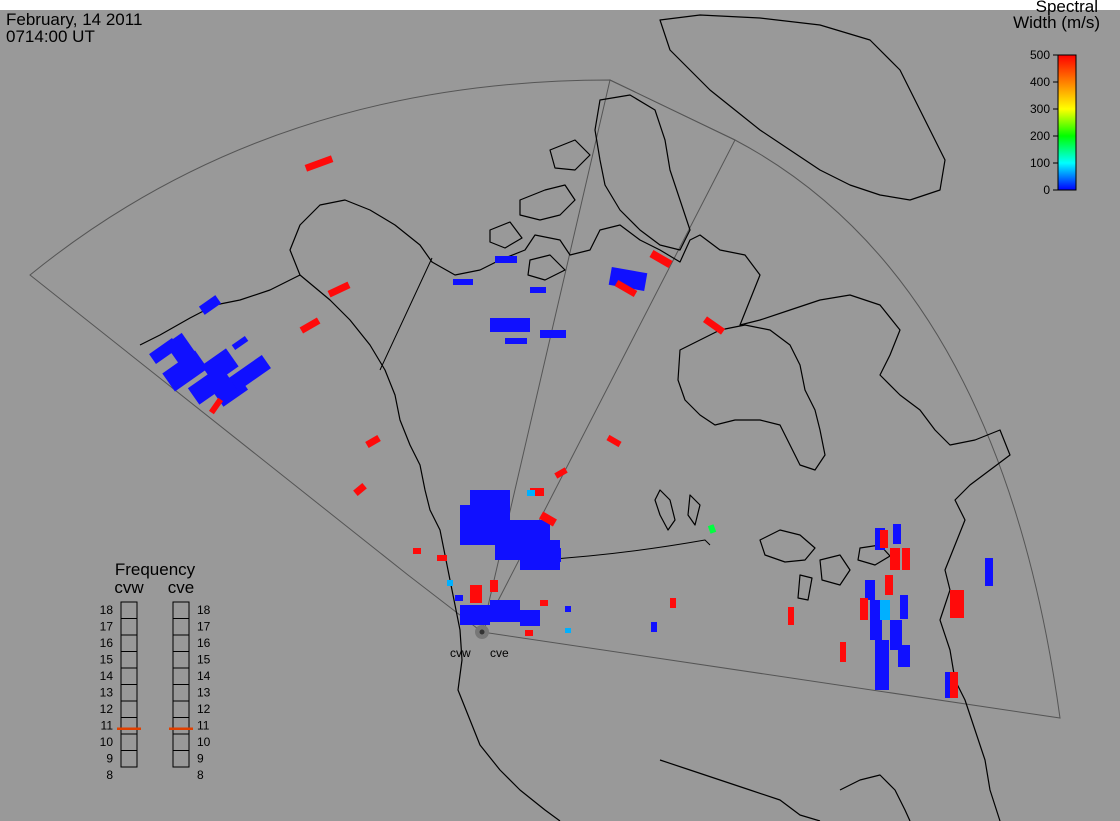 The image size is (1120, 821). I want to click on date-label: February, 14 2011, so click(74, 19).